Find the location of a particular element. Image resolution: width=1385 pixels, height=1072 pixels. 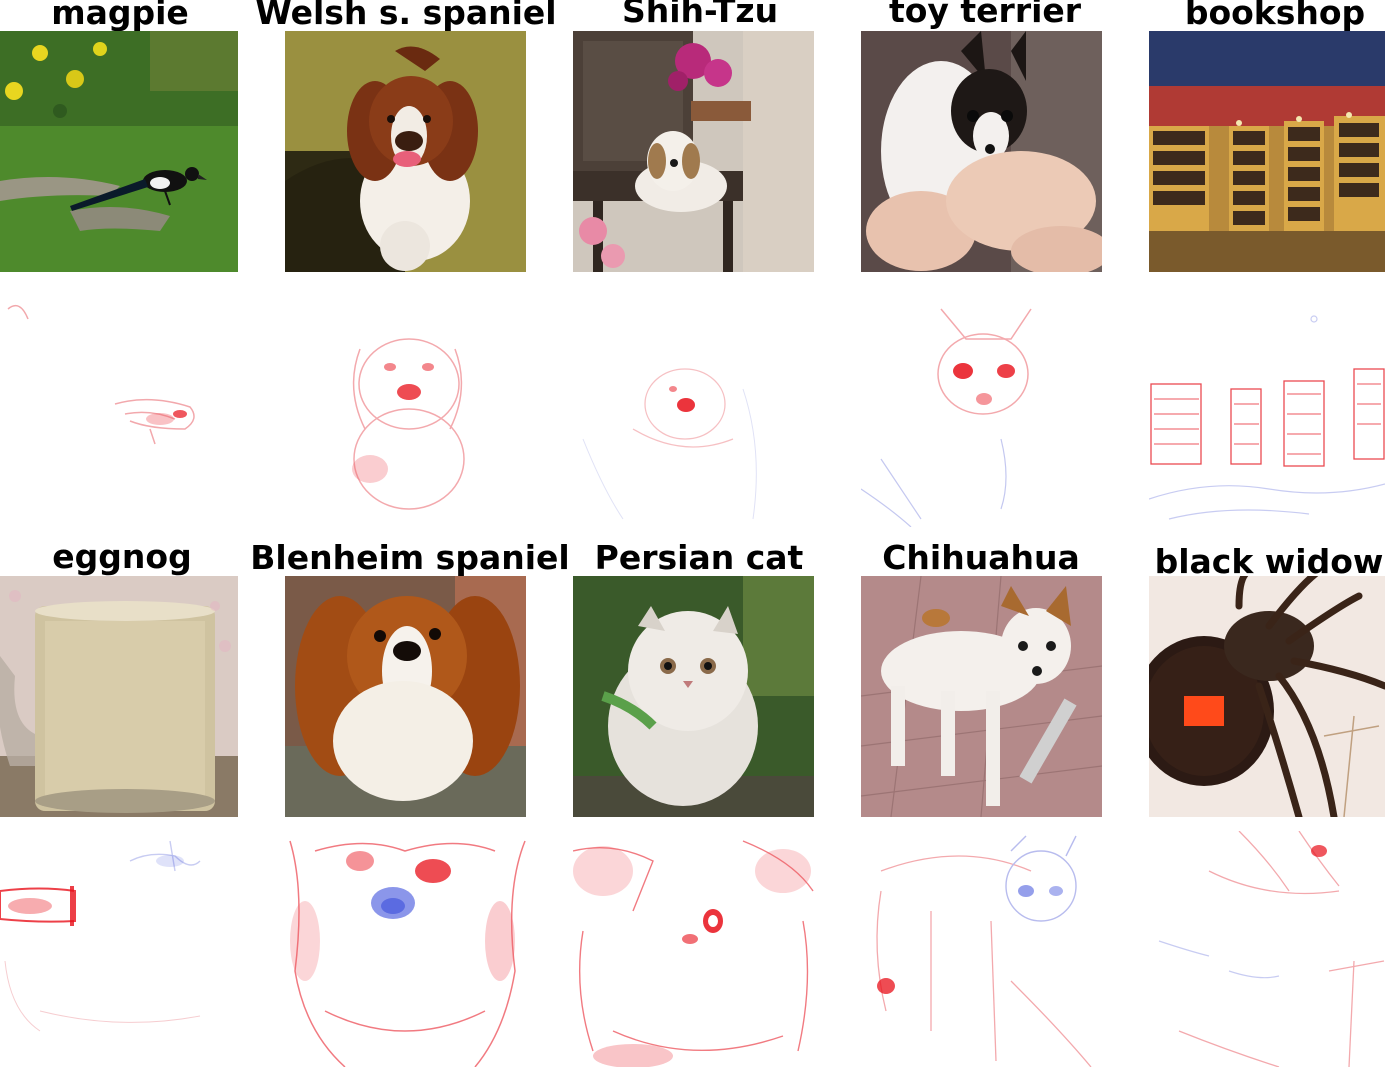

panel-title-bookshop: bookshop is located at coordinates (1275, 16).